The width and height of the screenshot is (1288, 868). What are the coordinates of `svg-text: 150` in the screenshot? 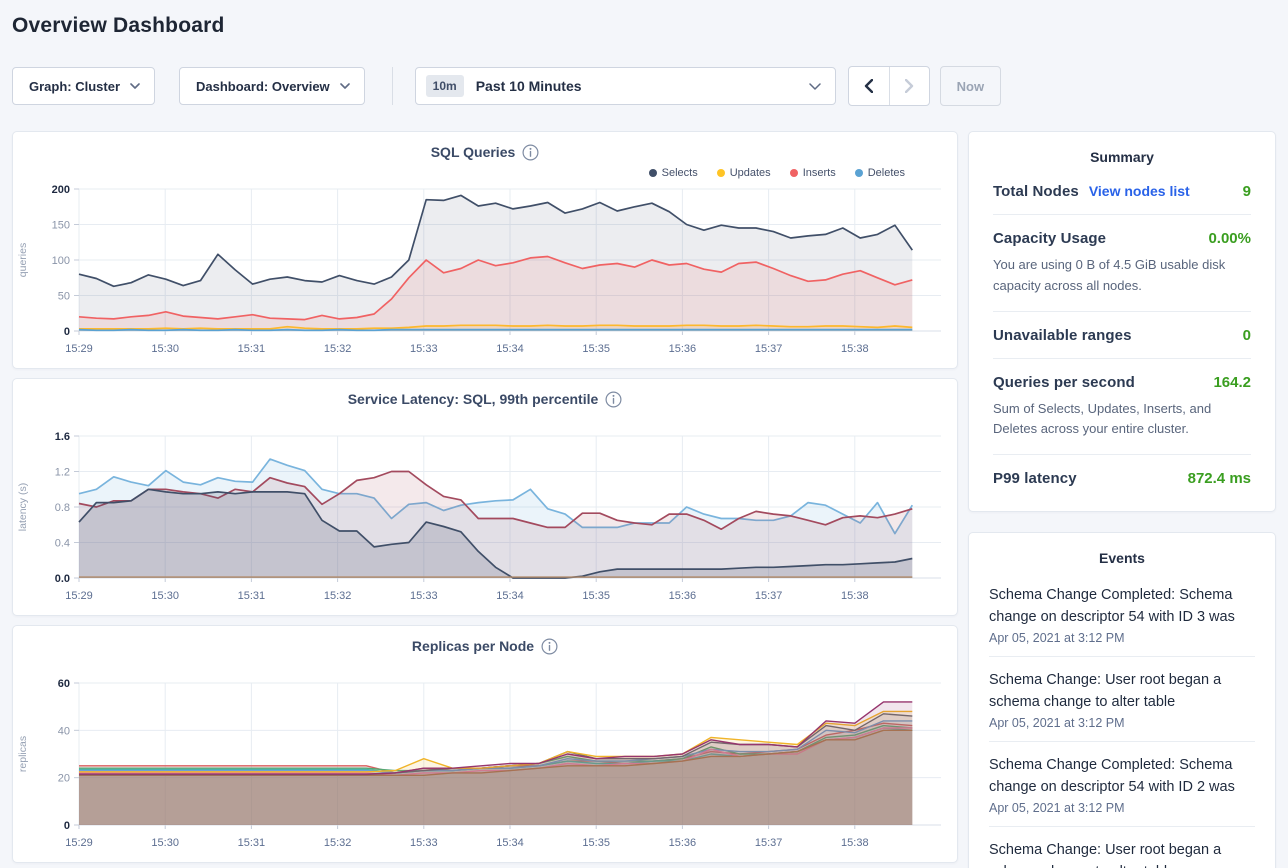 It's located at (61, 226).